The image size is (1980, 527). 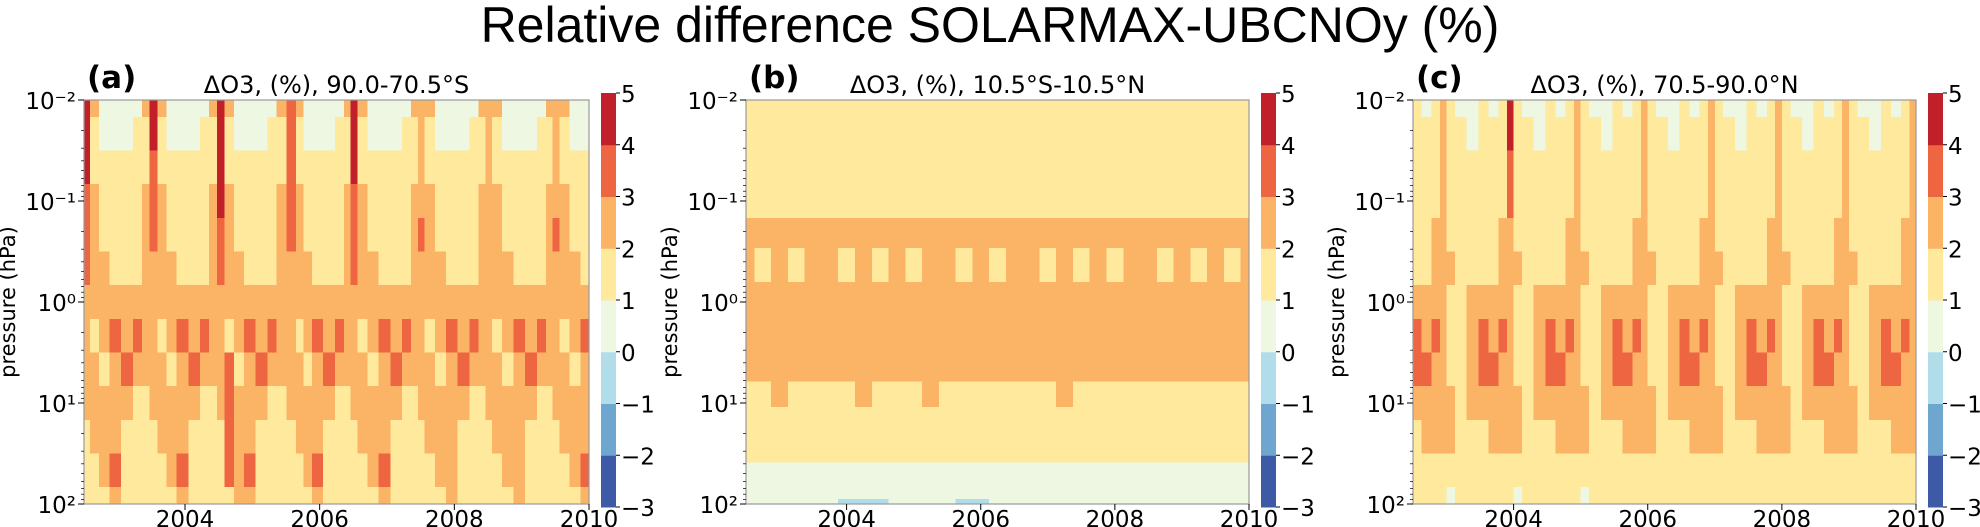 What do you see at coordinates (1935, 429) in the screenshot?
I see `colorbar-swatch` at bounding box center [1935, 429].